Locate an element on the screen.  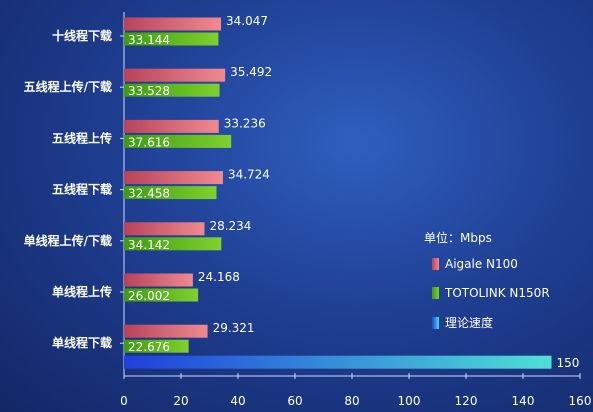
x-tick-label: 80 is located at coordinates (351, 401).